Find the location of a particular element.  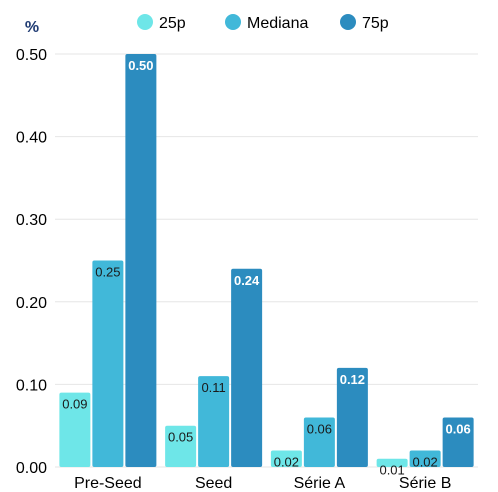

bar-value-label: 0.09 is located at coordinates (74, 404).